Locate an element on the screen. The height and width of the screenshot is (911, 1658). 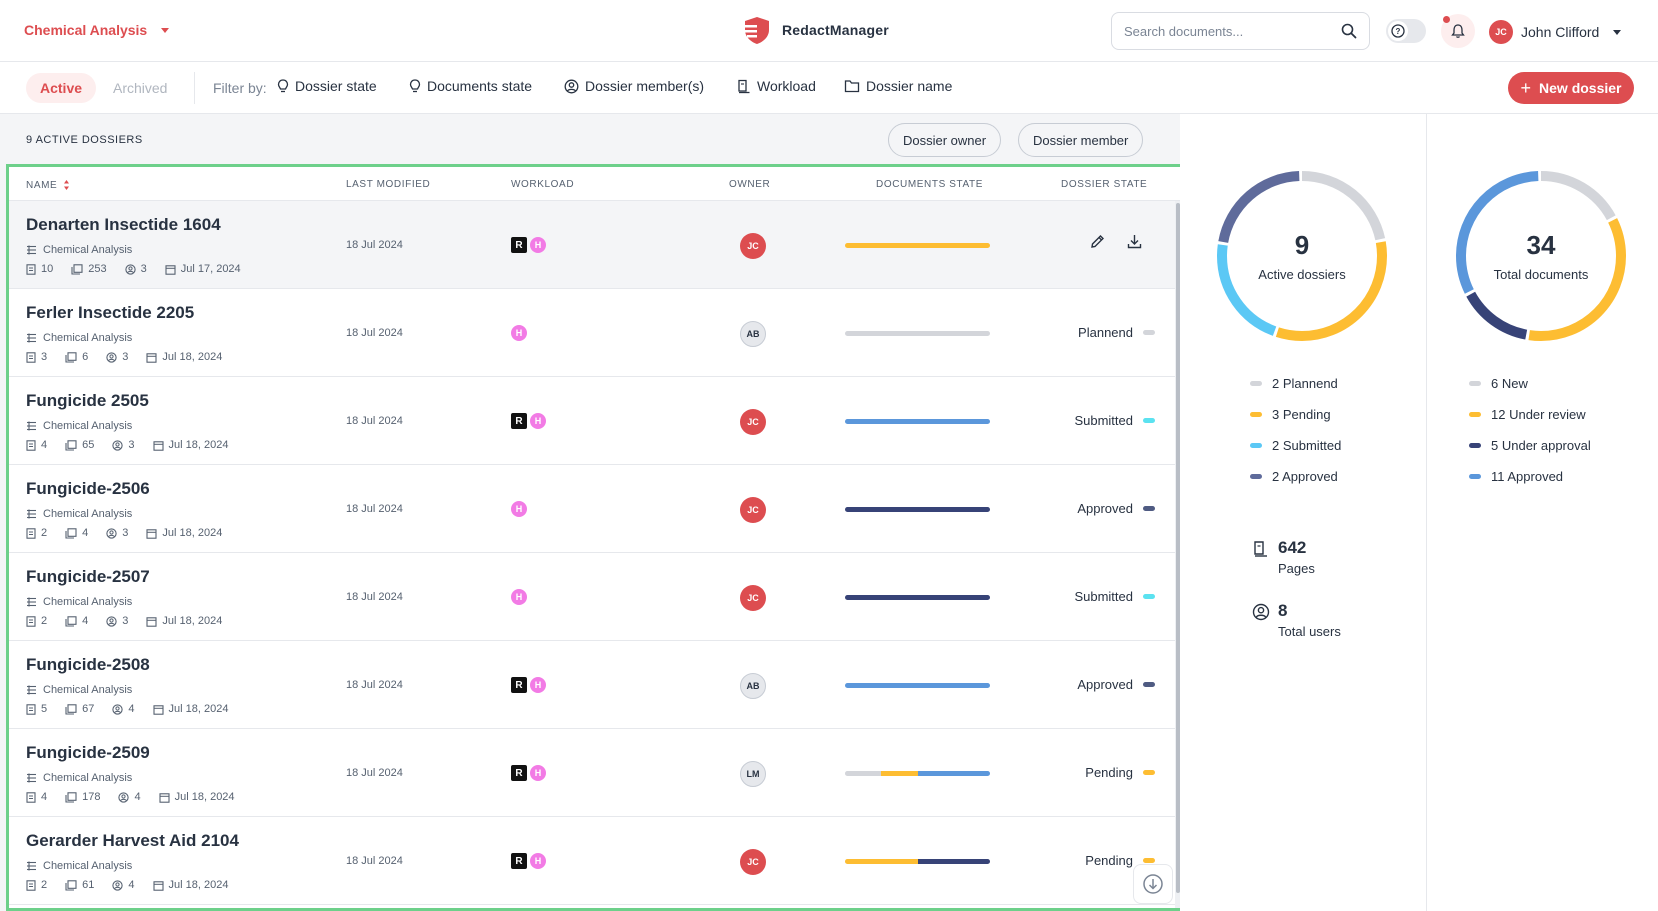
dossier-state: Pending is located at coordinates (1120, 772).